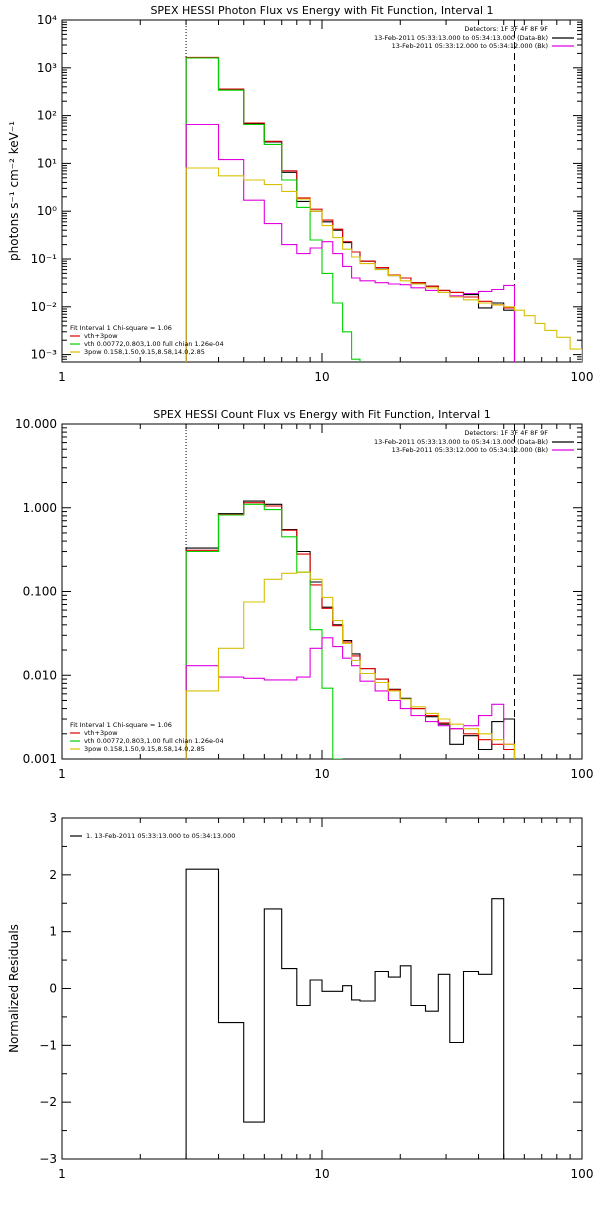 This screenshot has width=600, height=1205. I want to click on y-tick-label: 1.000, so click(40, 508).